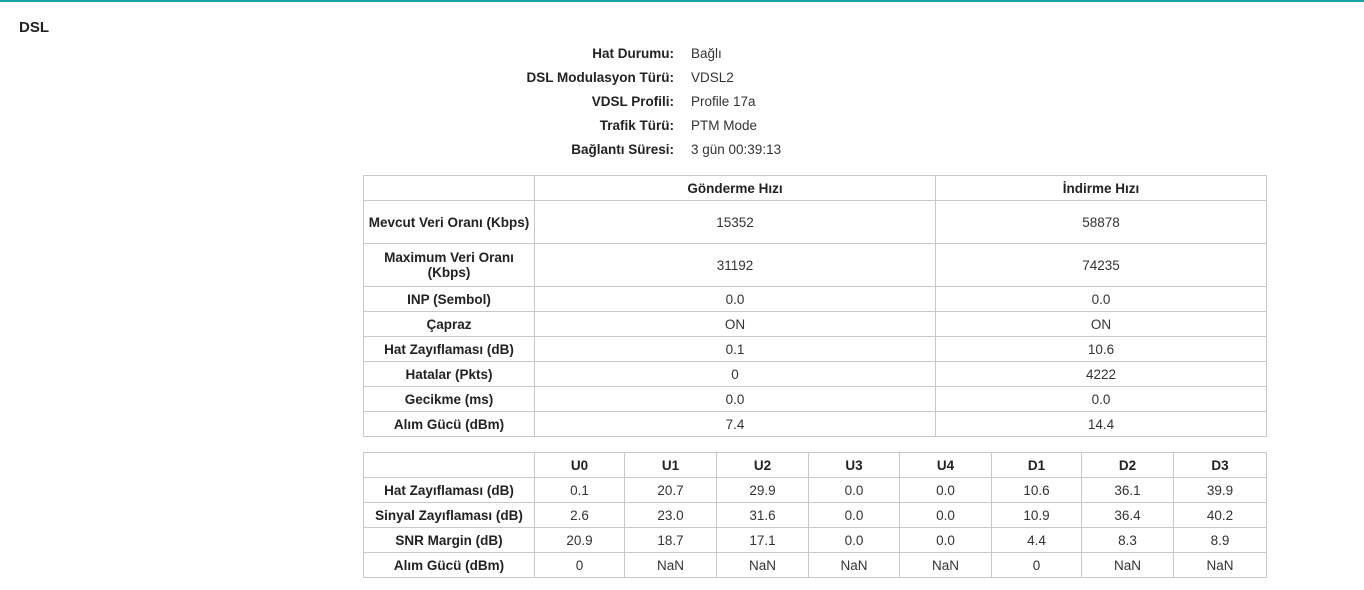  Describe the element at coordinates (1101, 424) in the screenshot. I see `download-value: 14.4` at that location.